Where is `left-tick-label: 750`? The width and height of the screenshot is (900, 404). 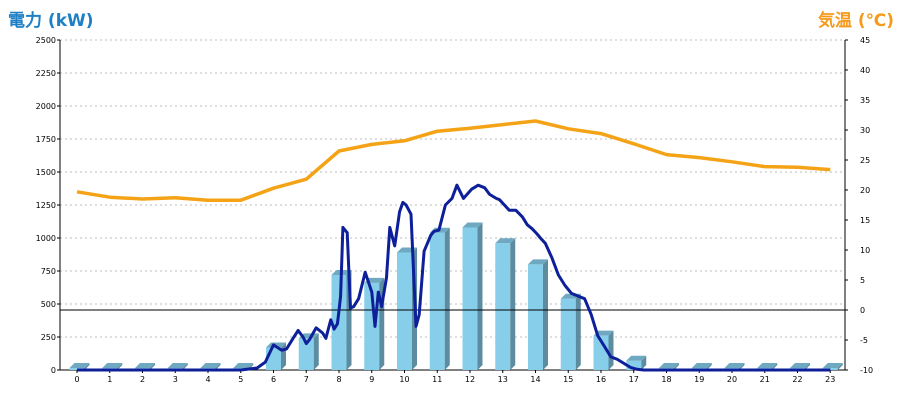 left-tick-label: 750 is located at coordinates (48, 271).